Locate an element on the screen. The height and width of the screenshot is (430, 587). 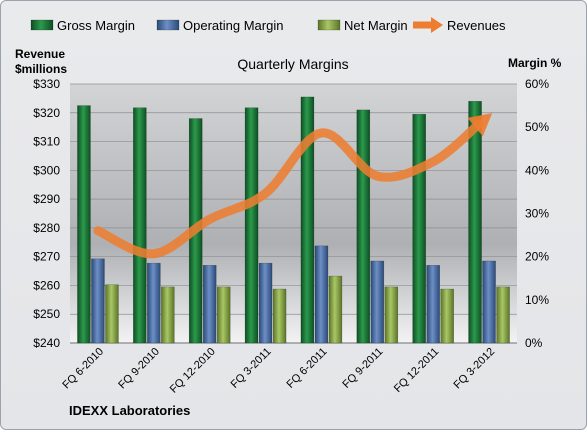
x-tick-label: FQ 3-2011 is located at coordinates (251, 368).